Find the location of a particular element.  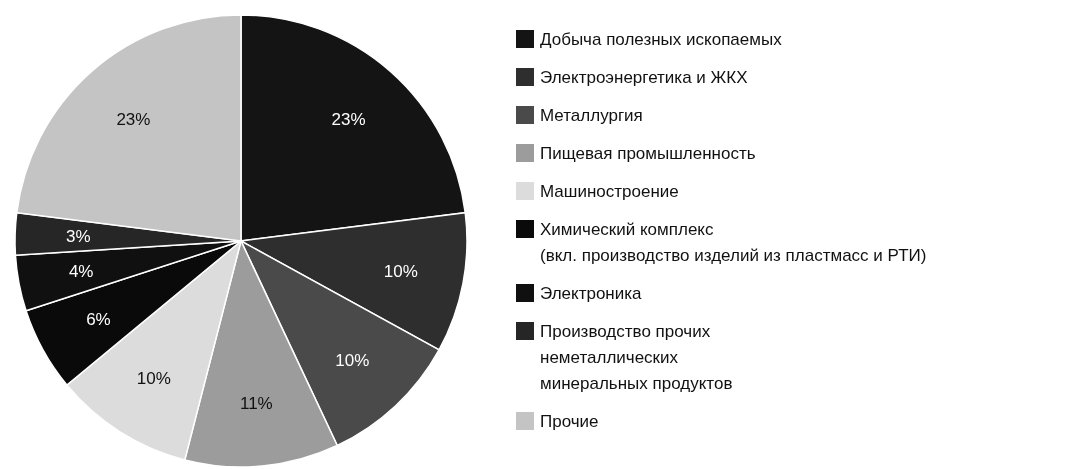

legend-label: Электроэнергетика и ЖКХ is located at coordinates (644, 77).